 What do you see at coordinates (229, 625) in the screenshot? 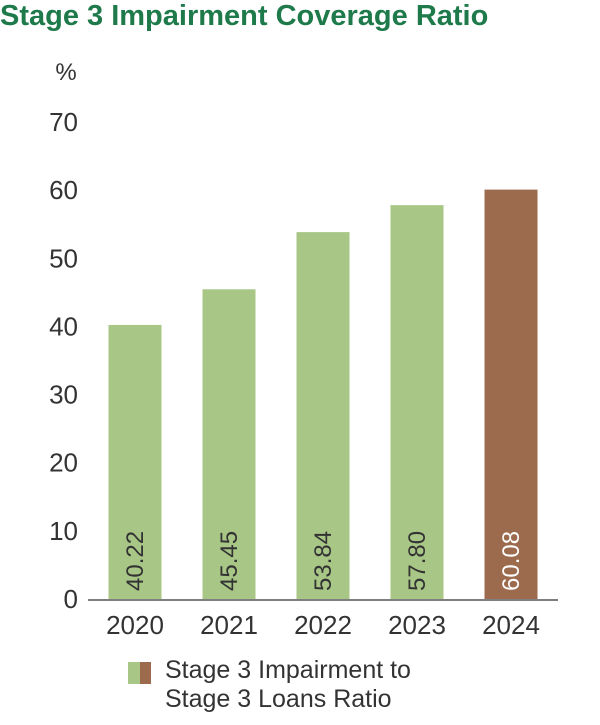
I see `x-tick-label-2021: 2021` at bounding box center [229, 625].